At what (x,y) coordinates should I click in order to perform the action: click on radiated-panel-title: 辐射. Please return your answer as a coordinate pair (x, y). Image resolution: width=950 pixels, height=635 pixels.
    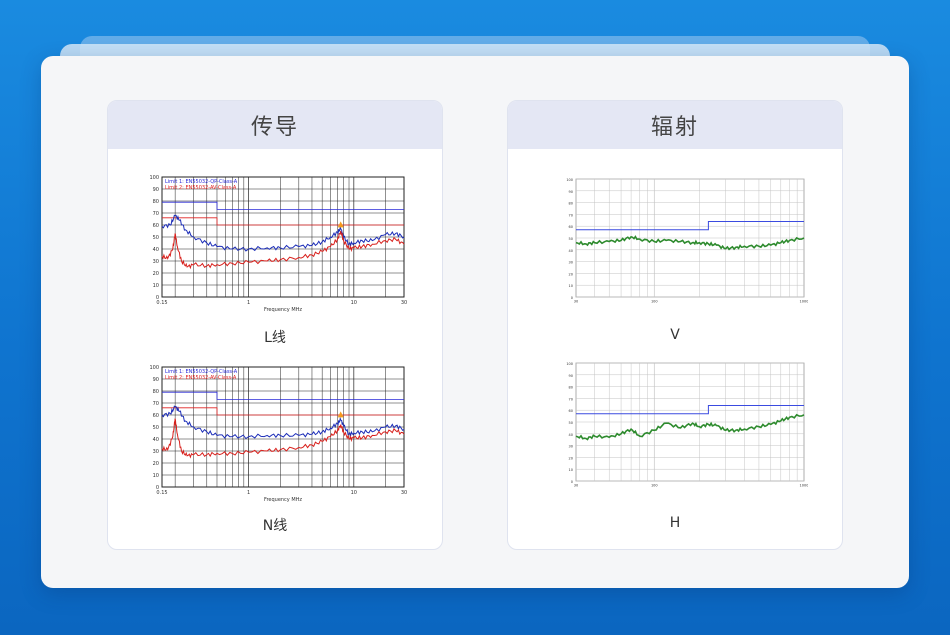
    Looking at the image, I should click on (675, 125).